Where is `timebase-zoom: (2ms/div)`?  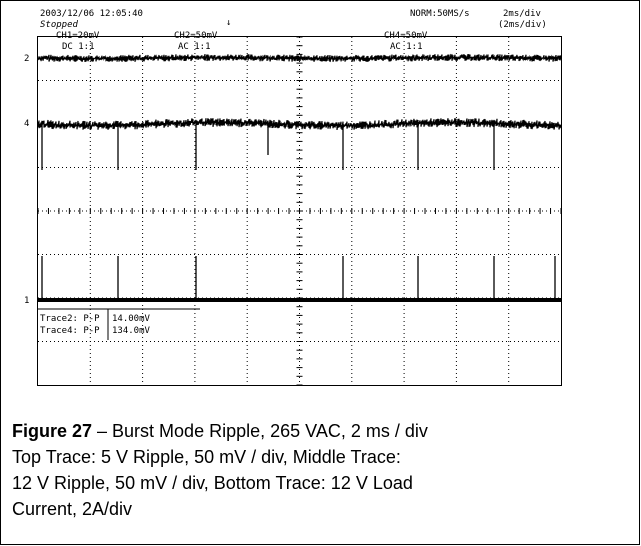 timebase-zoom: (2ms/div) is located at coordinates (522, 25).